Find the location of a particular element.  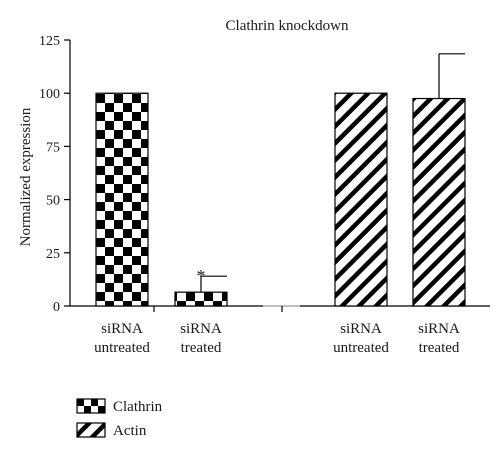

legend-label-clathrin: Clathrin is located at coordinates (138, 407).